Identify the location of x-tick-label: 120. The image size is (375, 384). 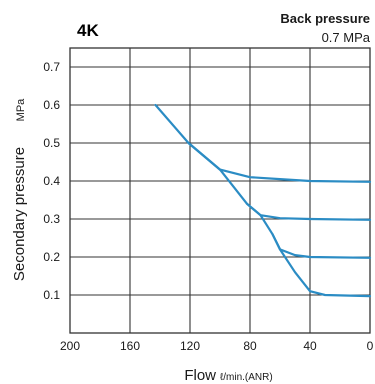
(190, 346).